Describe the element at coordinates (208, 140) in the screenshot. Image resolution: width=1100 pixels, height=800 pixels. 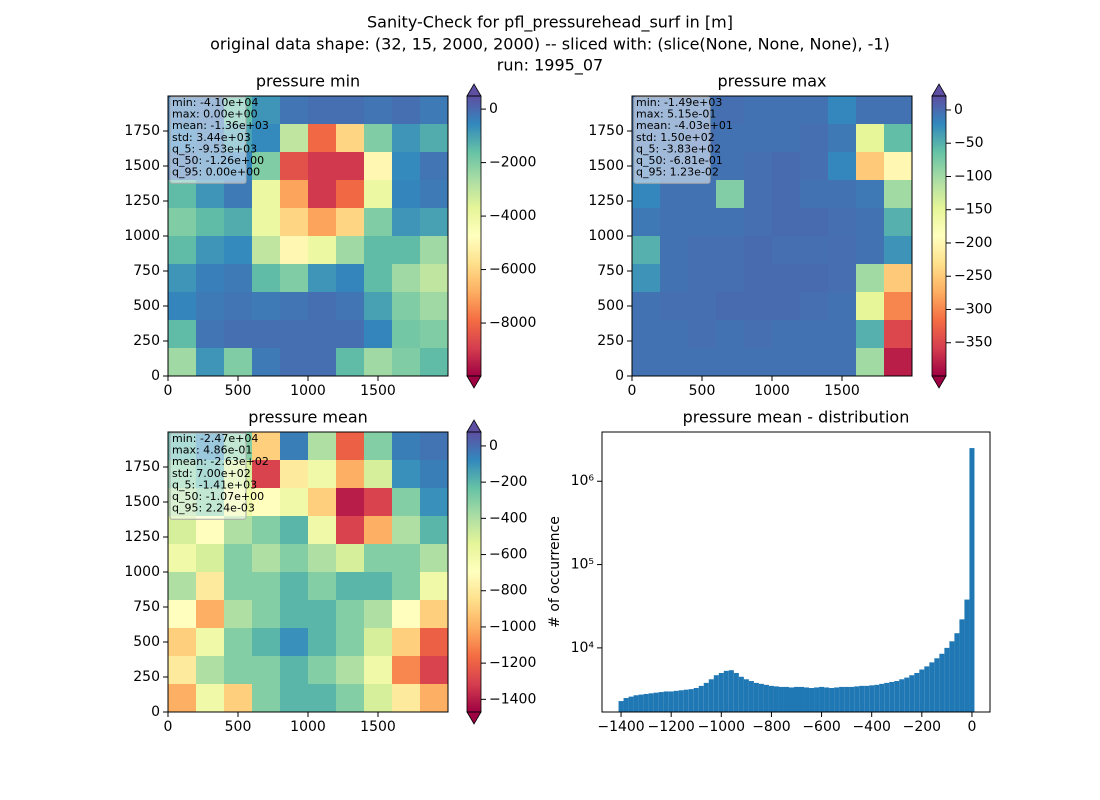
I see `stats-box` at that location.